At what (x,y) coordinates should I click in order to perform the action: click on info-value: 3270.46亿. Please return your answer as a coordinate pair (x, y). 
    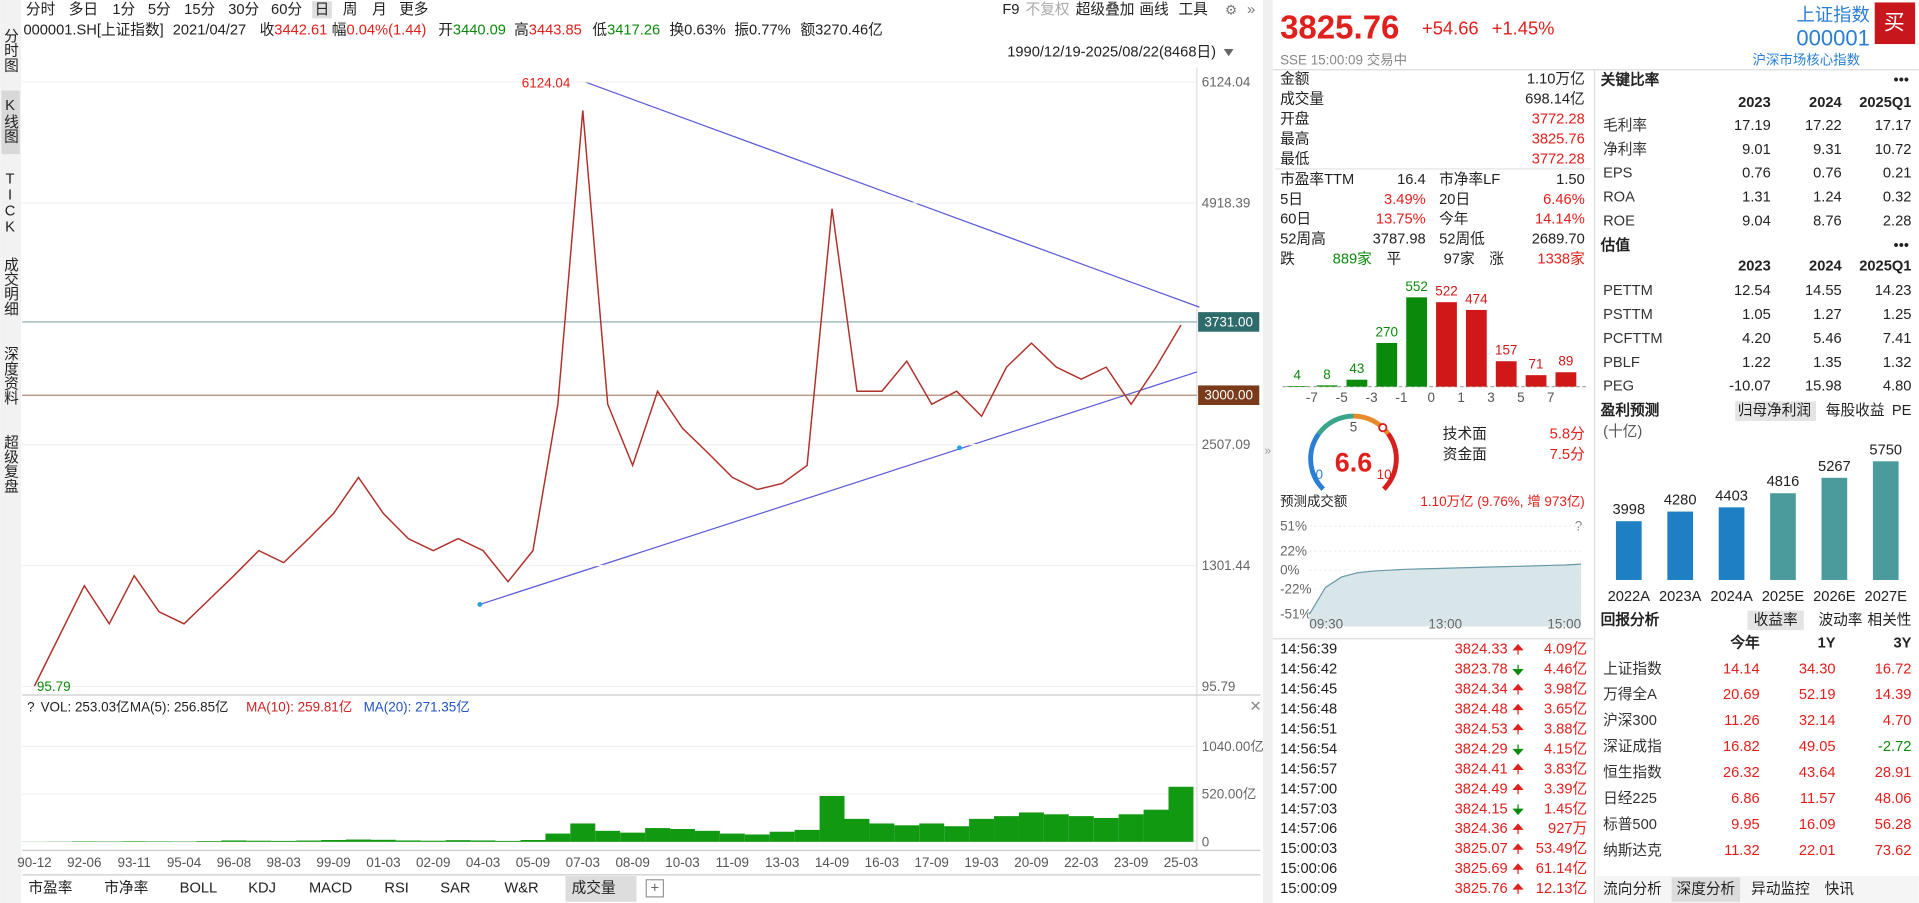
    Looking at the image, I should click on (849, 30).